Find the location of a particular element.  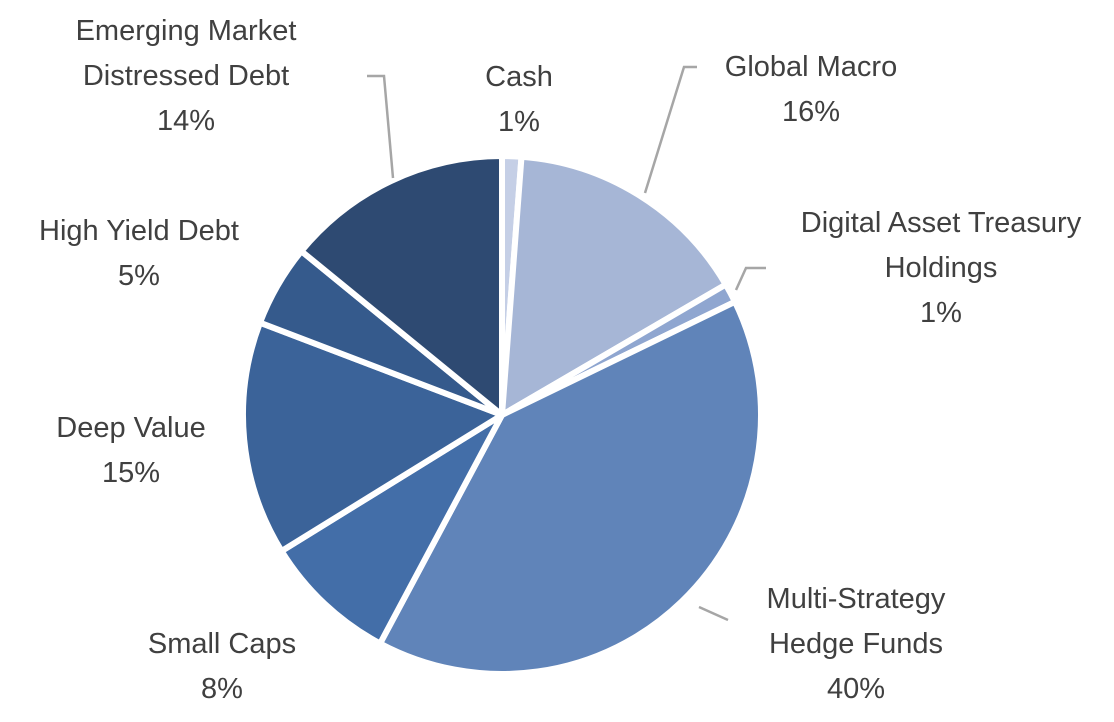

slice-percent: 8% is located at coordinates (222, 689).